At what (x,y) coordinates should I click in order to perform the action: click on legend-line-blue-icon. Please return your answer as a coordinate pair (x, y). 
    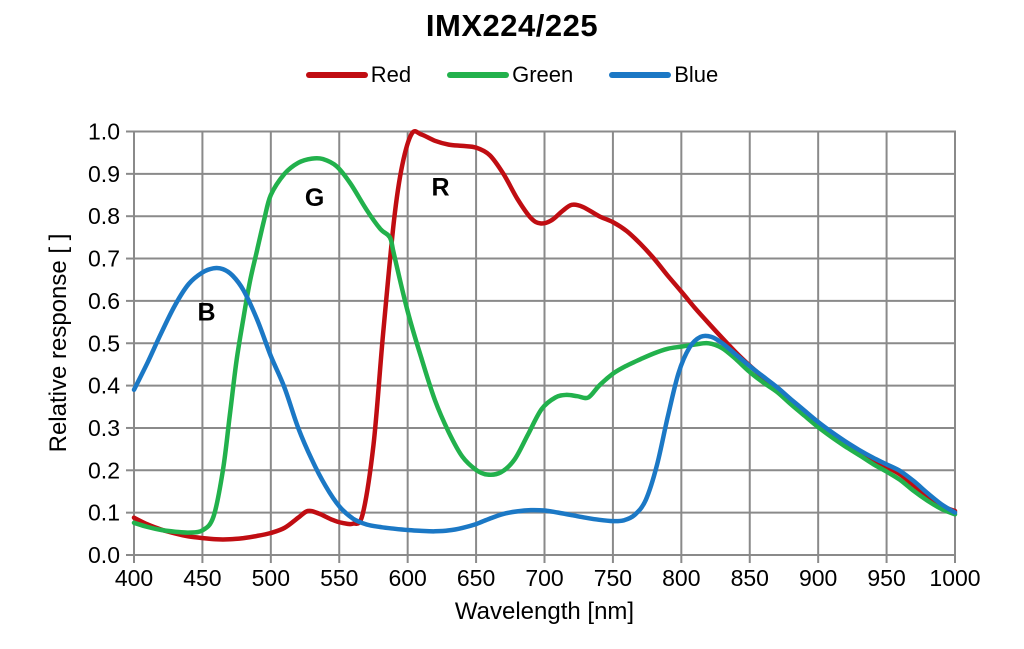
    Looking at the image, I should click on (640, 75).